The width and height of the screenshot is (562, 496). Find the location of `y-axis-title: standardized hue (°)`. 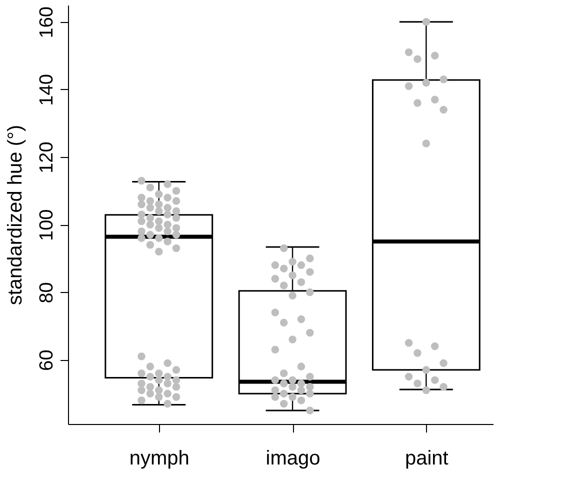

y-axis-title: standardized hue (°) is located at coordinates (15, 215).